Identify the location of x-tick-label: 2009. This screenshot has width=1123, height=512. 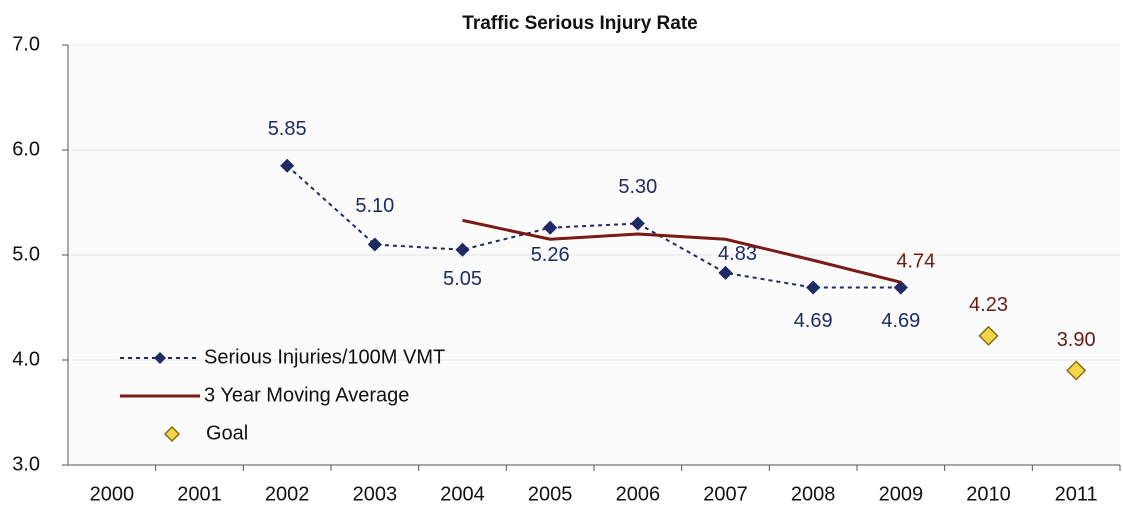
(901, 494).